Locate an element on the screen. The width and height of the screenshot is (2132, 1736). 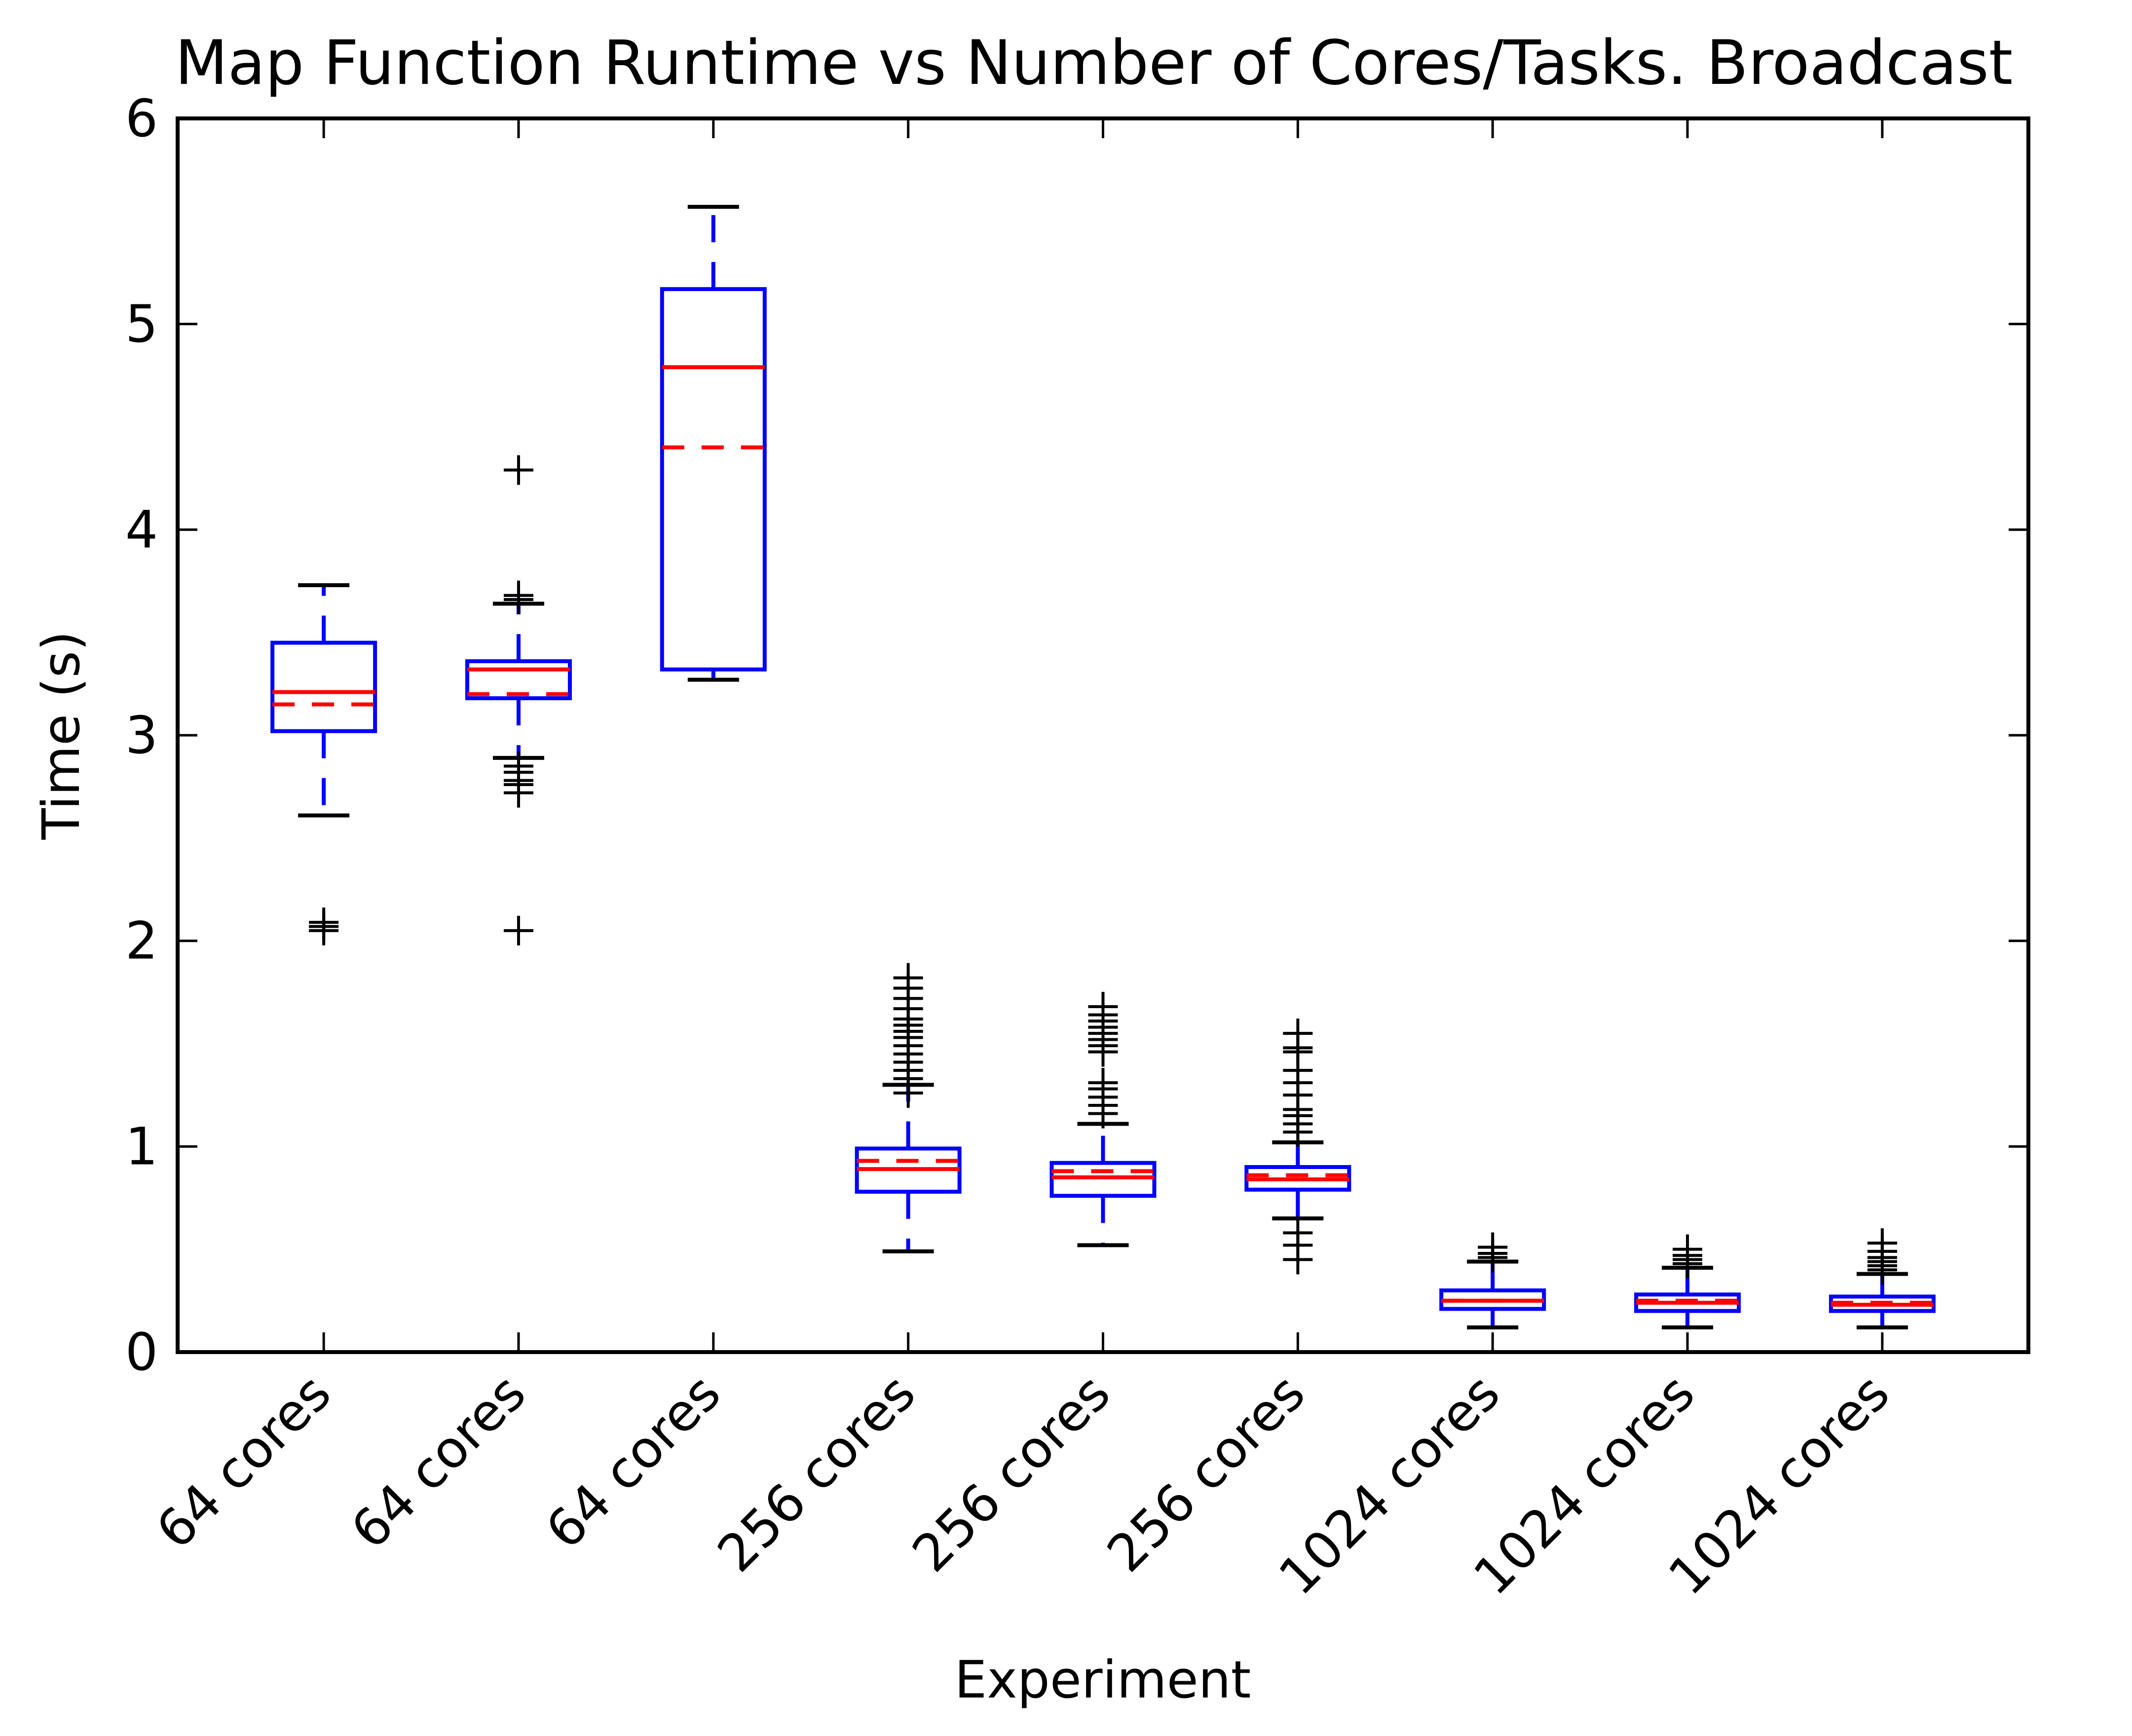
x-axis-label: Experiment is located at coordinates (1103, 1680).